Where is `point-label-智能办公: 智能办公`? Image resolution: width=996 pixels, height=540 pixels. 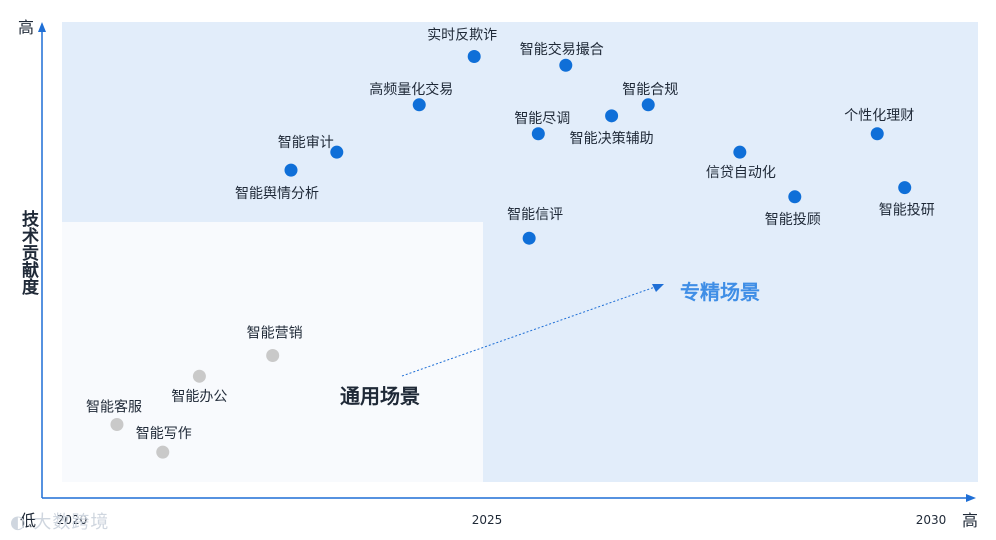 point-label-智能办公: 智能办公 is located at coordinates (199, 397).